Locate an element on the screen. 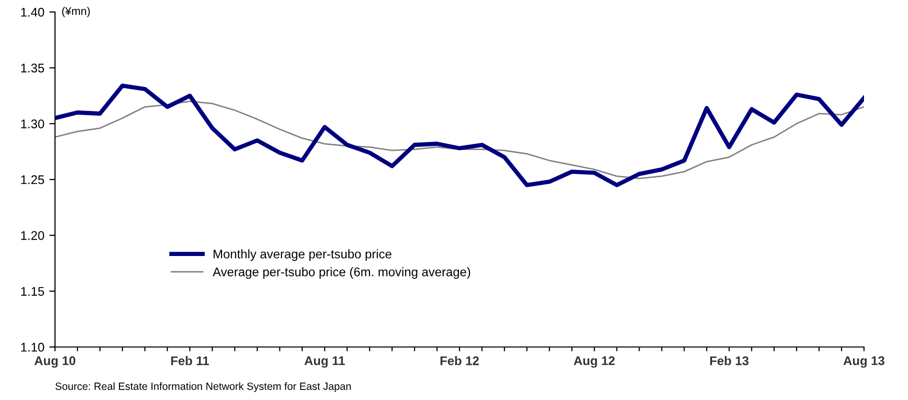 Image resolution: width=908 pixels, height=400 pixels. x-tick-label: Aug 10 is located at coordinates (55, 362).